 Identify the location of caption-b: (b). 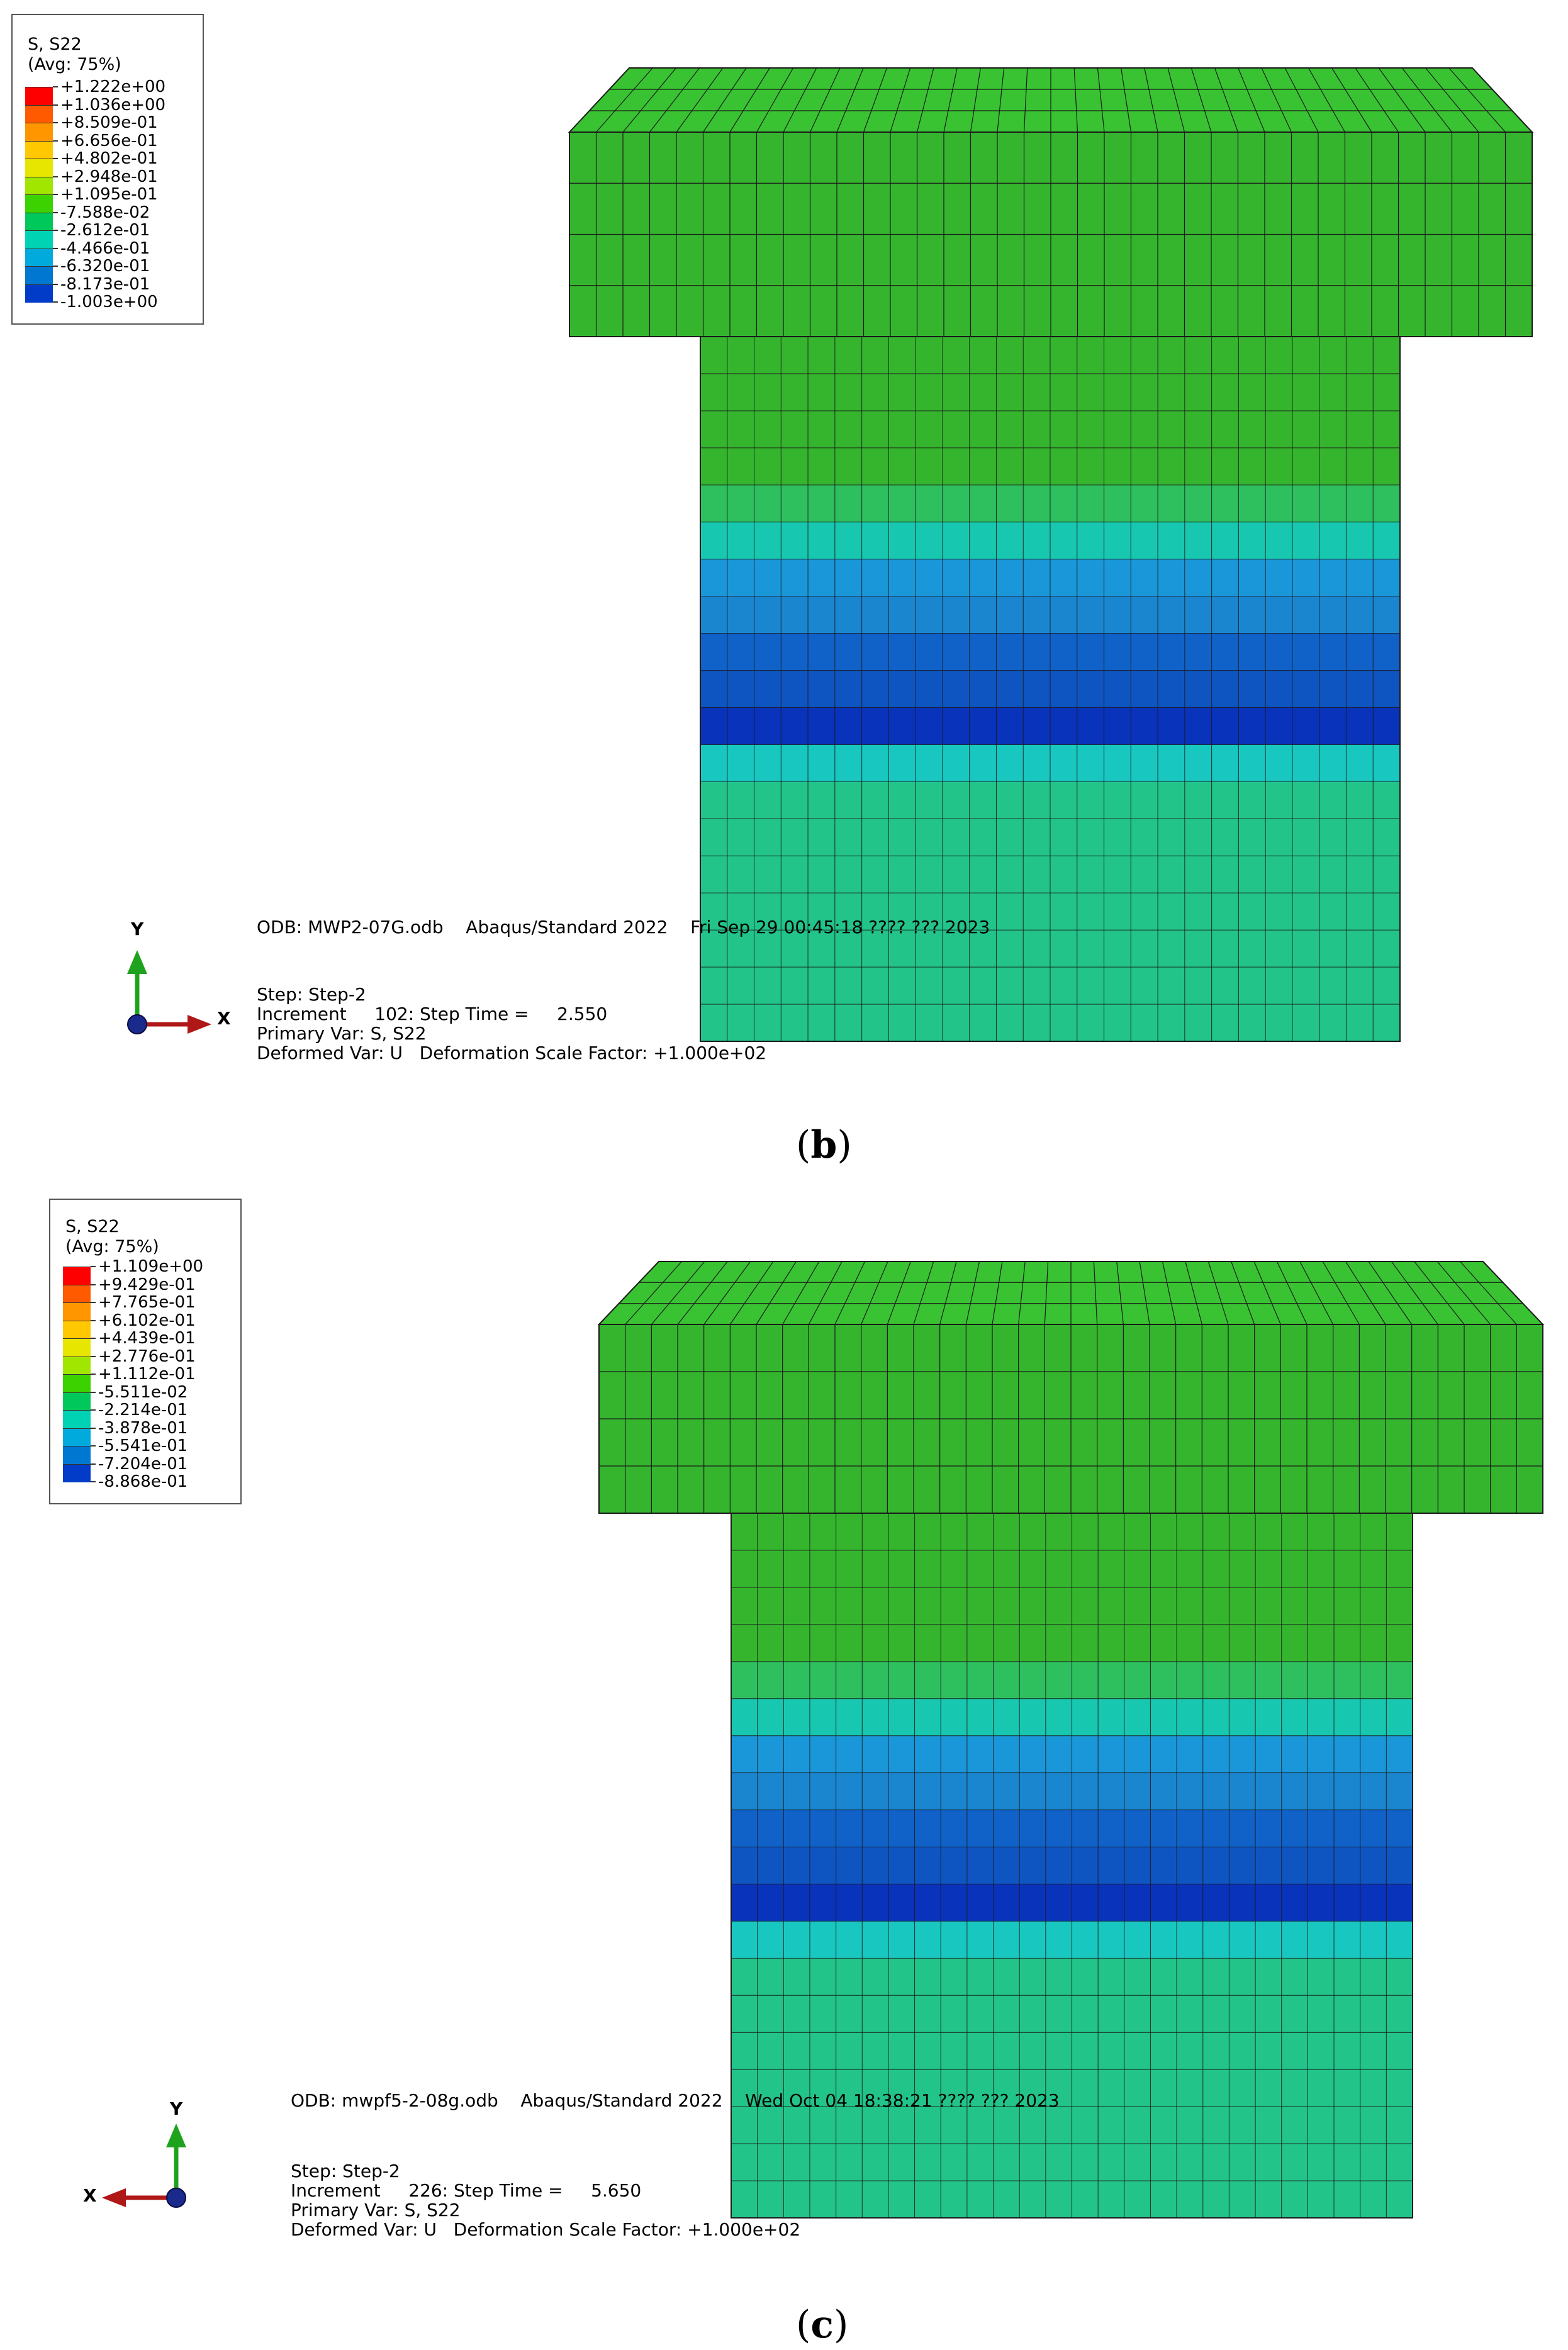
(824, 1145).